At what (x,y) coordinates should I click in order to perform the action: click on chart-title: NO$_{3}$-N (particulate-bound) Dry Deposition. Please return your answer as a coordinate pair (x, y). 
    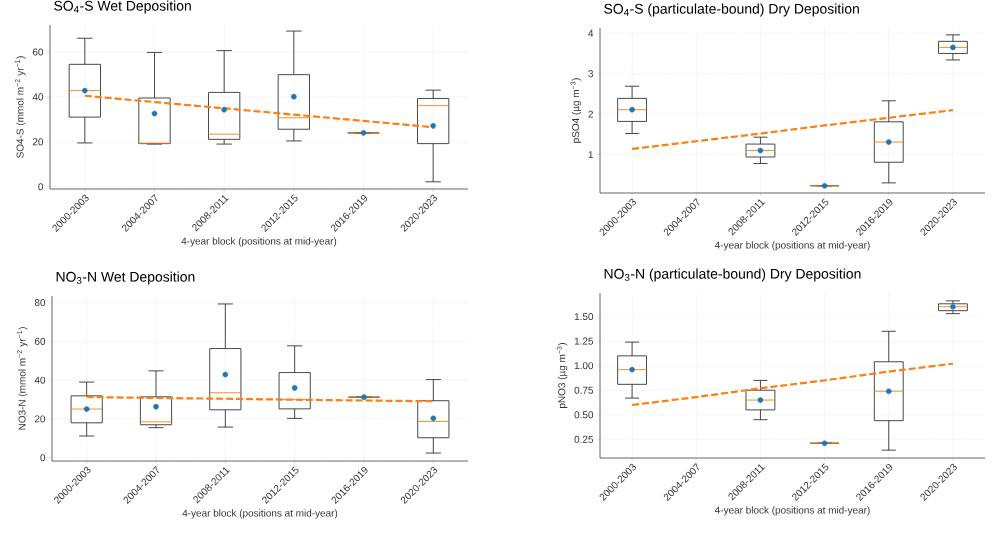
    Looking at the image, I should click on (732, 275).